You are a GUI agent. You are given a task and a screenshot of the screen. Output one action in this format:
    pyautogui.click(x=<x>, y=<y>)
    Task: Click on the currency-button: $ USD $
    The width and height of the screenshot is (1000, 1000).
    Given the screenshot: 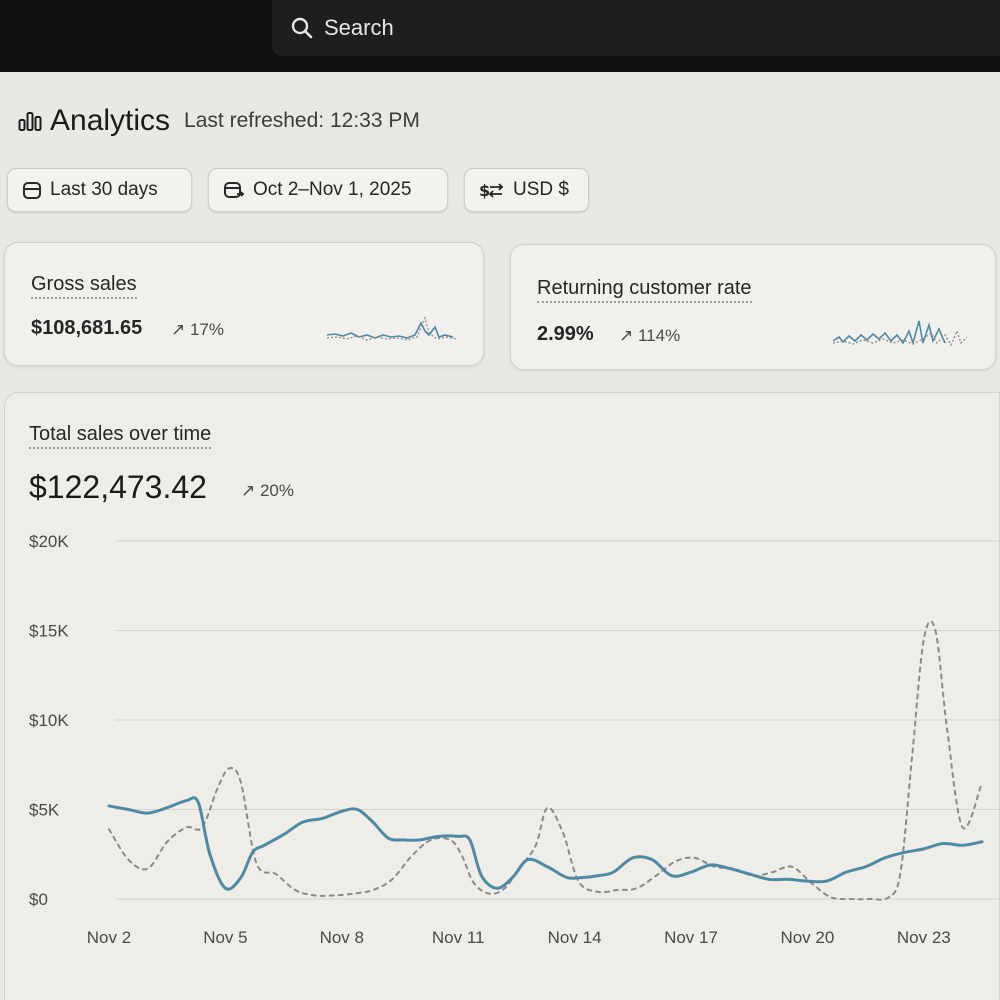 What is the action you would take?
    pyautogui.click(x=526, y=190)
    